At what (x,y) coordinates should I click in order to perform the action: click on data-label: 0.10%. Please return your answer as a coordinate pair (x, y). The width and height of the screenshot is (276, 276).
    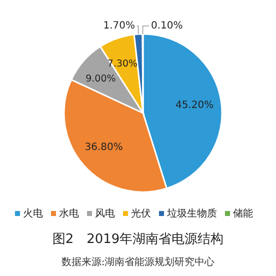
    Looking at the image, I should click on (167, 26).